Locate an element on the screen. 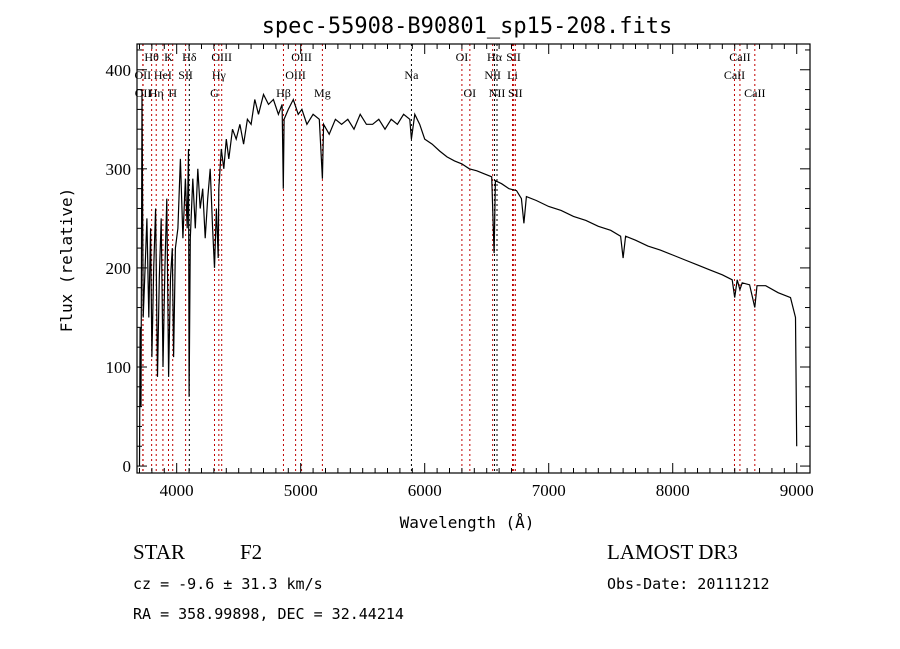 This screenshot has height=649, width=900. x-tick-label: 4000 is located at coordinates (177, 490).